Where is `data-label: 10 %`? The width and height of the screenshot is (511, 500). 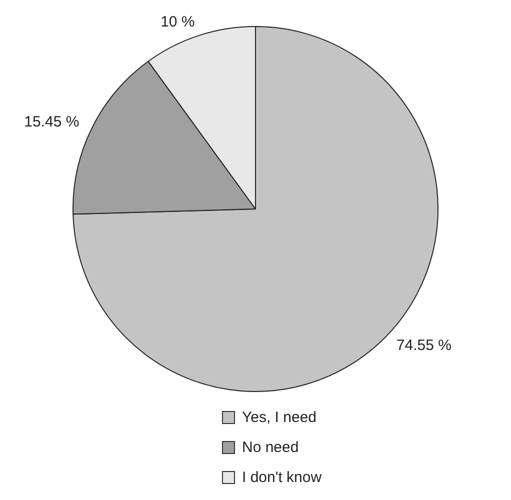
data-label: 10 % is located at coordinates (177, 21).